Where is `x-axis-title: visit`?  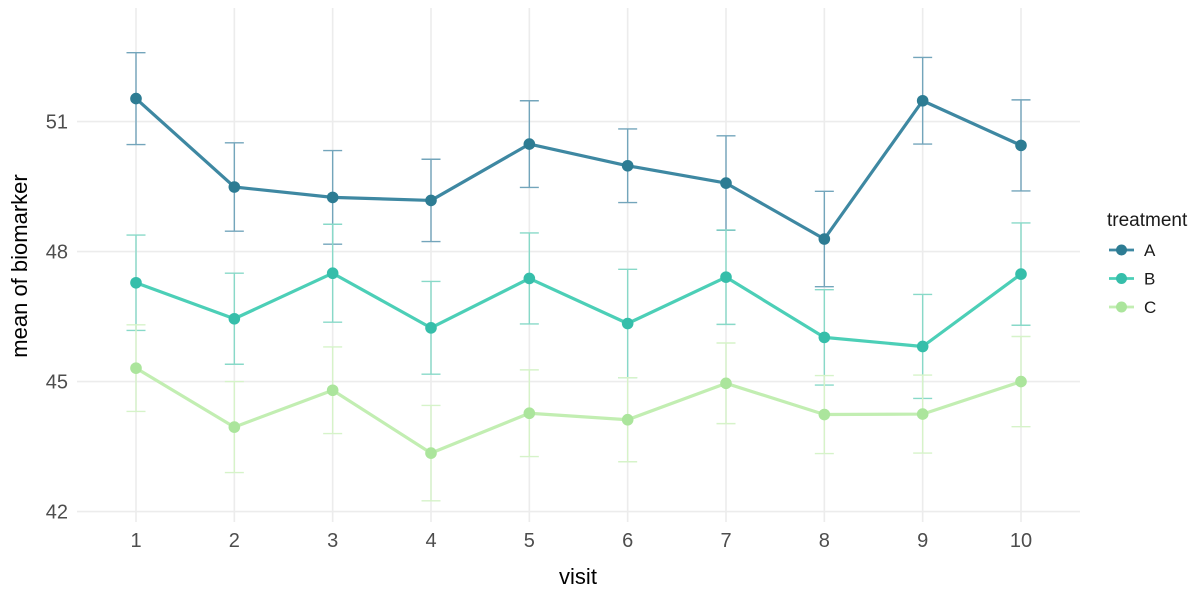 x-axis-title: visit is located at coordinates (578, 576).